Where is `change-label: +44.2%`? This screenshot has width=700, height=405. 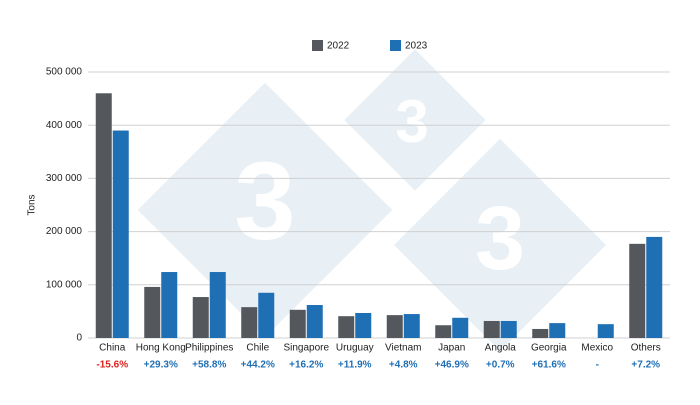 change-label: +44.2% is located at coordinates (258, 365).